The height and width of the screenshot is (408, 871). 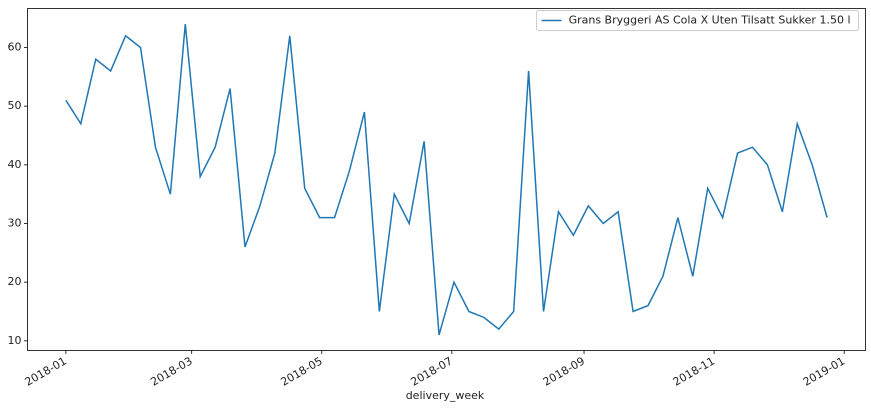 What do you see at coordinates (15, 340) in the screenshot?
I see `y-tick-label: 10` at bounding box center [15, 340].